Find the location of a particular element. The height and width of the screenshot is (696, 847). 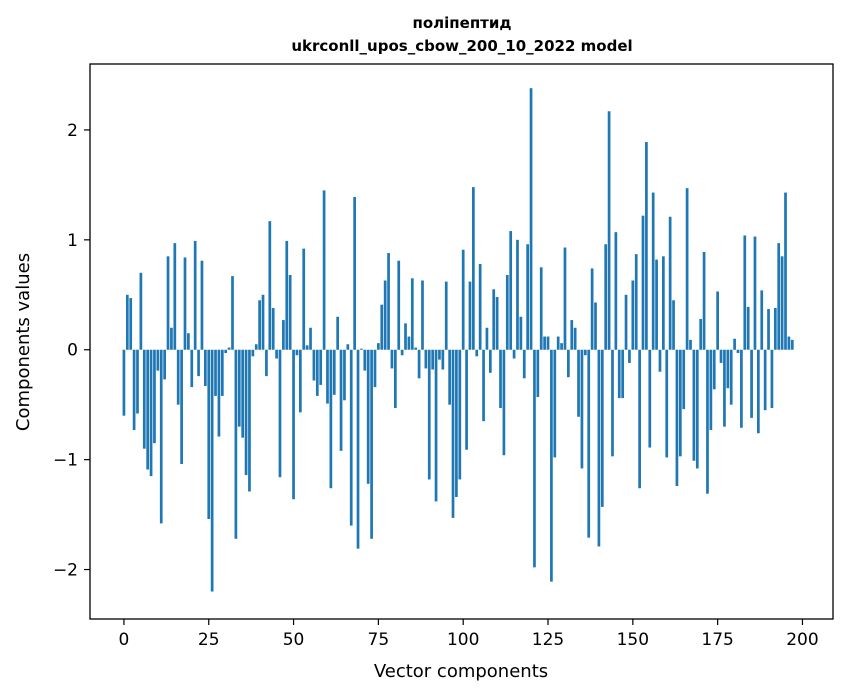

y-tick-label: −2 is located at coordinates (65, 571).